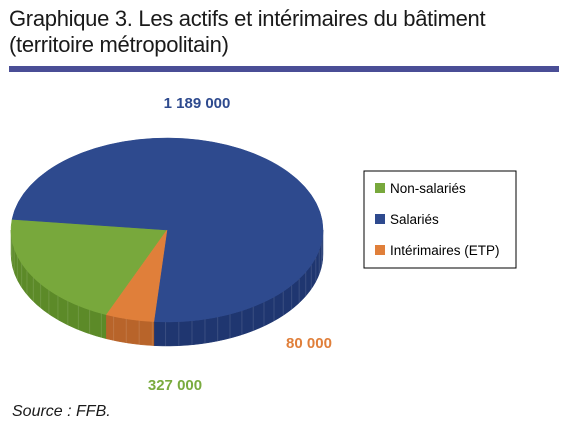 The width and height of the screenshot is (566, 444). I want to click on data-label-1: 1 189 000, so click(197, 103).